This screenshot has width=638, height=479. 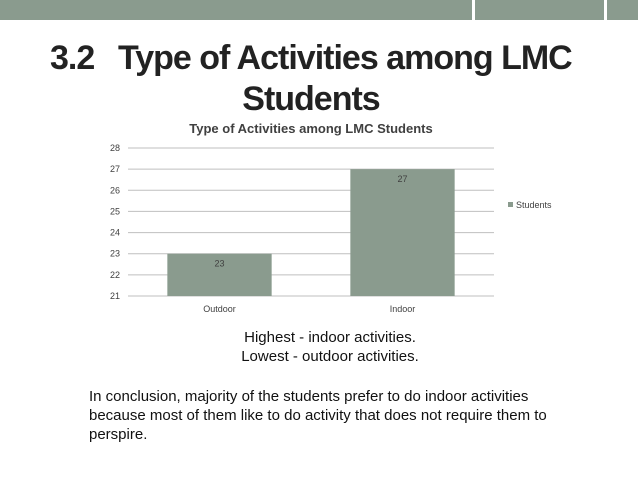 What do you see at coordinates (115, 296) in the screenshot?
I see `y-tick-label: 21` at bounding box center [115, 296].